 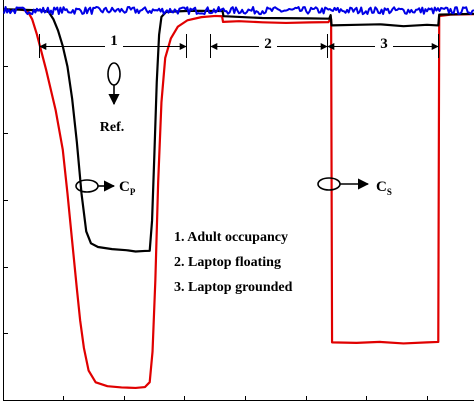 I want to click on y-ticks, so click(x=5, y=200).